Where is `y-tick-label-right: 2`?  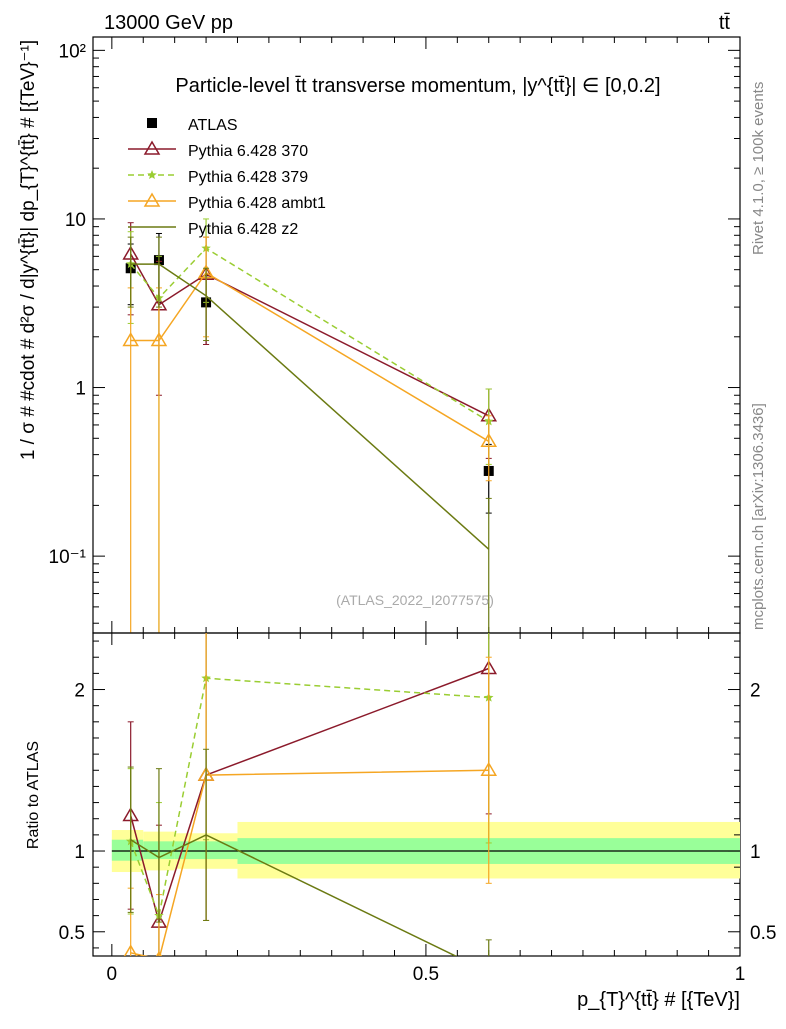 y-tick-label-right: 2 is located at coordinates (755, 691).